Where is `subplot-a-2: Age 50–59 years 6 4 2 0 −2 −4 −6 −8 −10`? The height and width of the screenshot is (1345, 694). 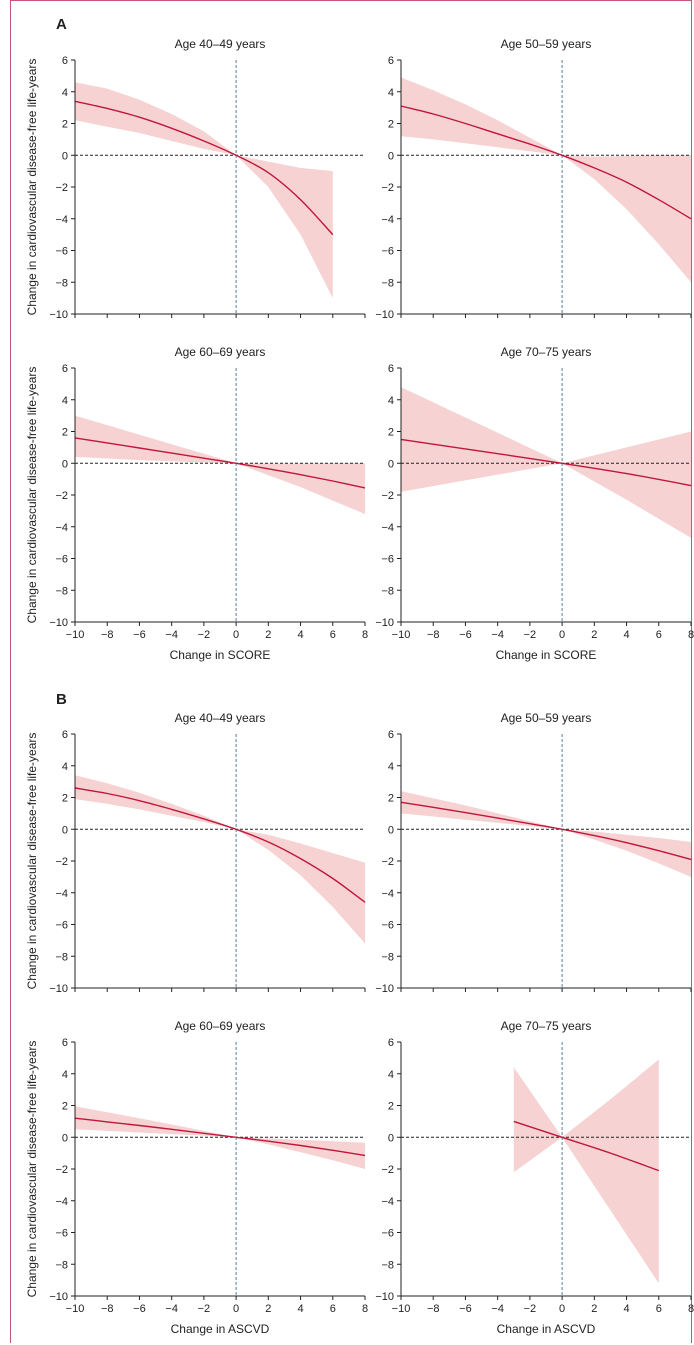
subplot-a-2: Age 50–59 years 6 4 2 0 −2 −4 −6 −8 −10 is located at coordinates (533, 179).